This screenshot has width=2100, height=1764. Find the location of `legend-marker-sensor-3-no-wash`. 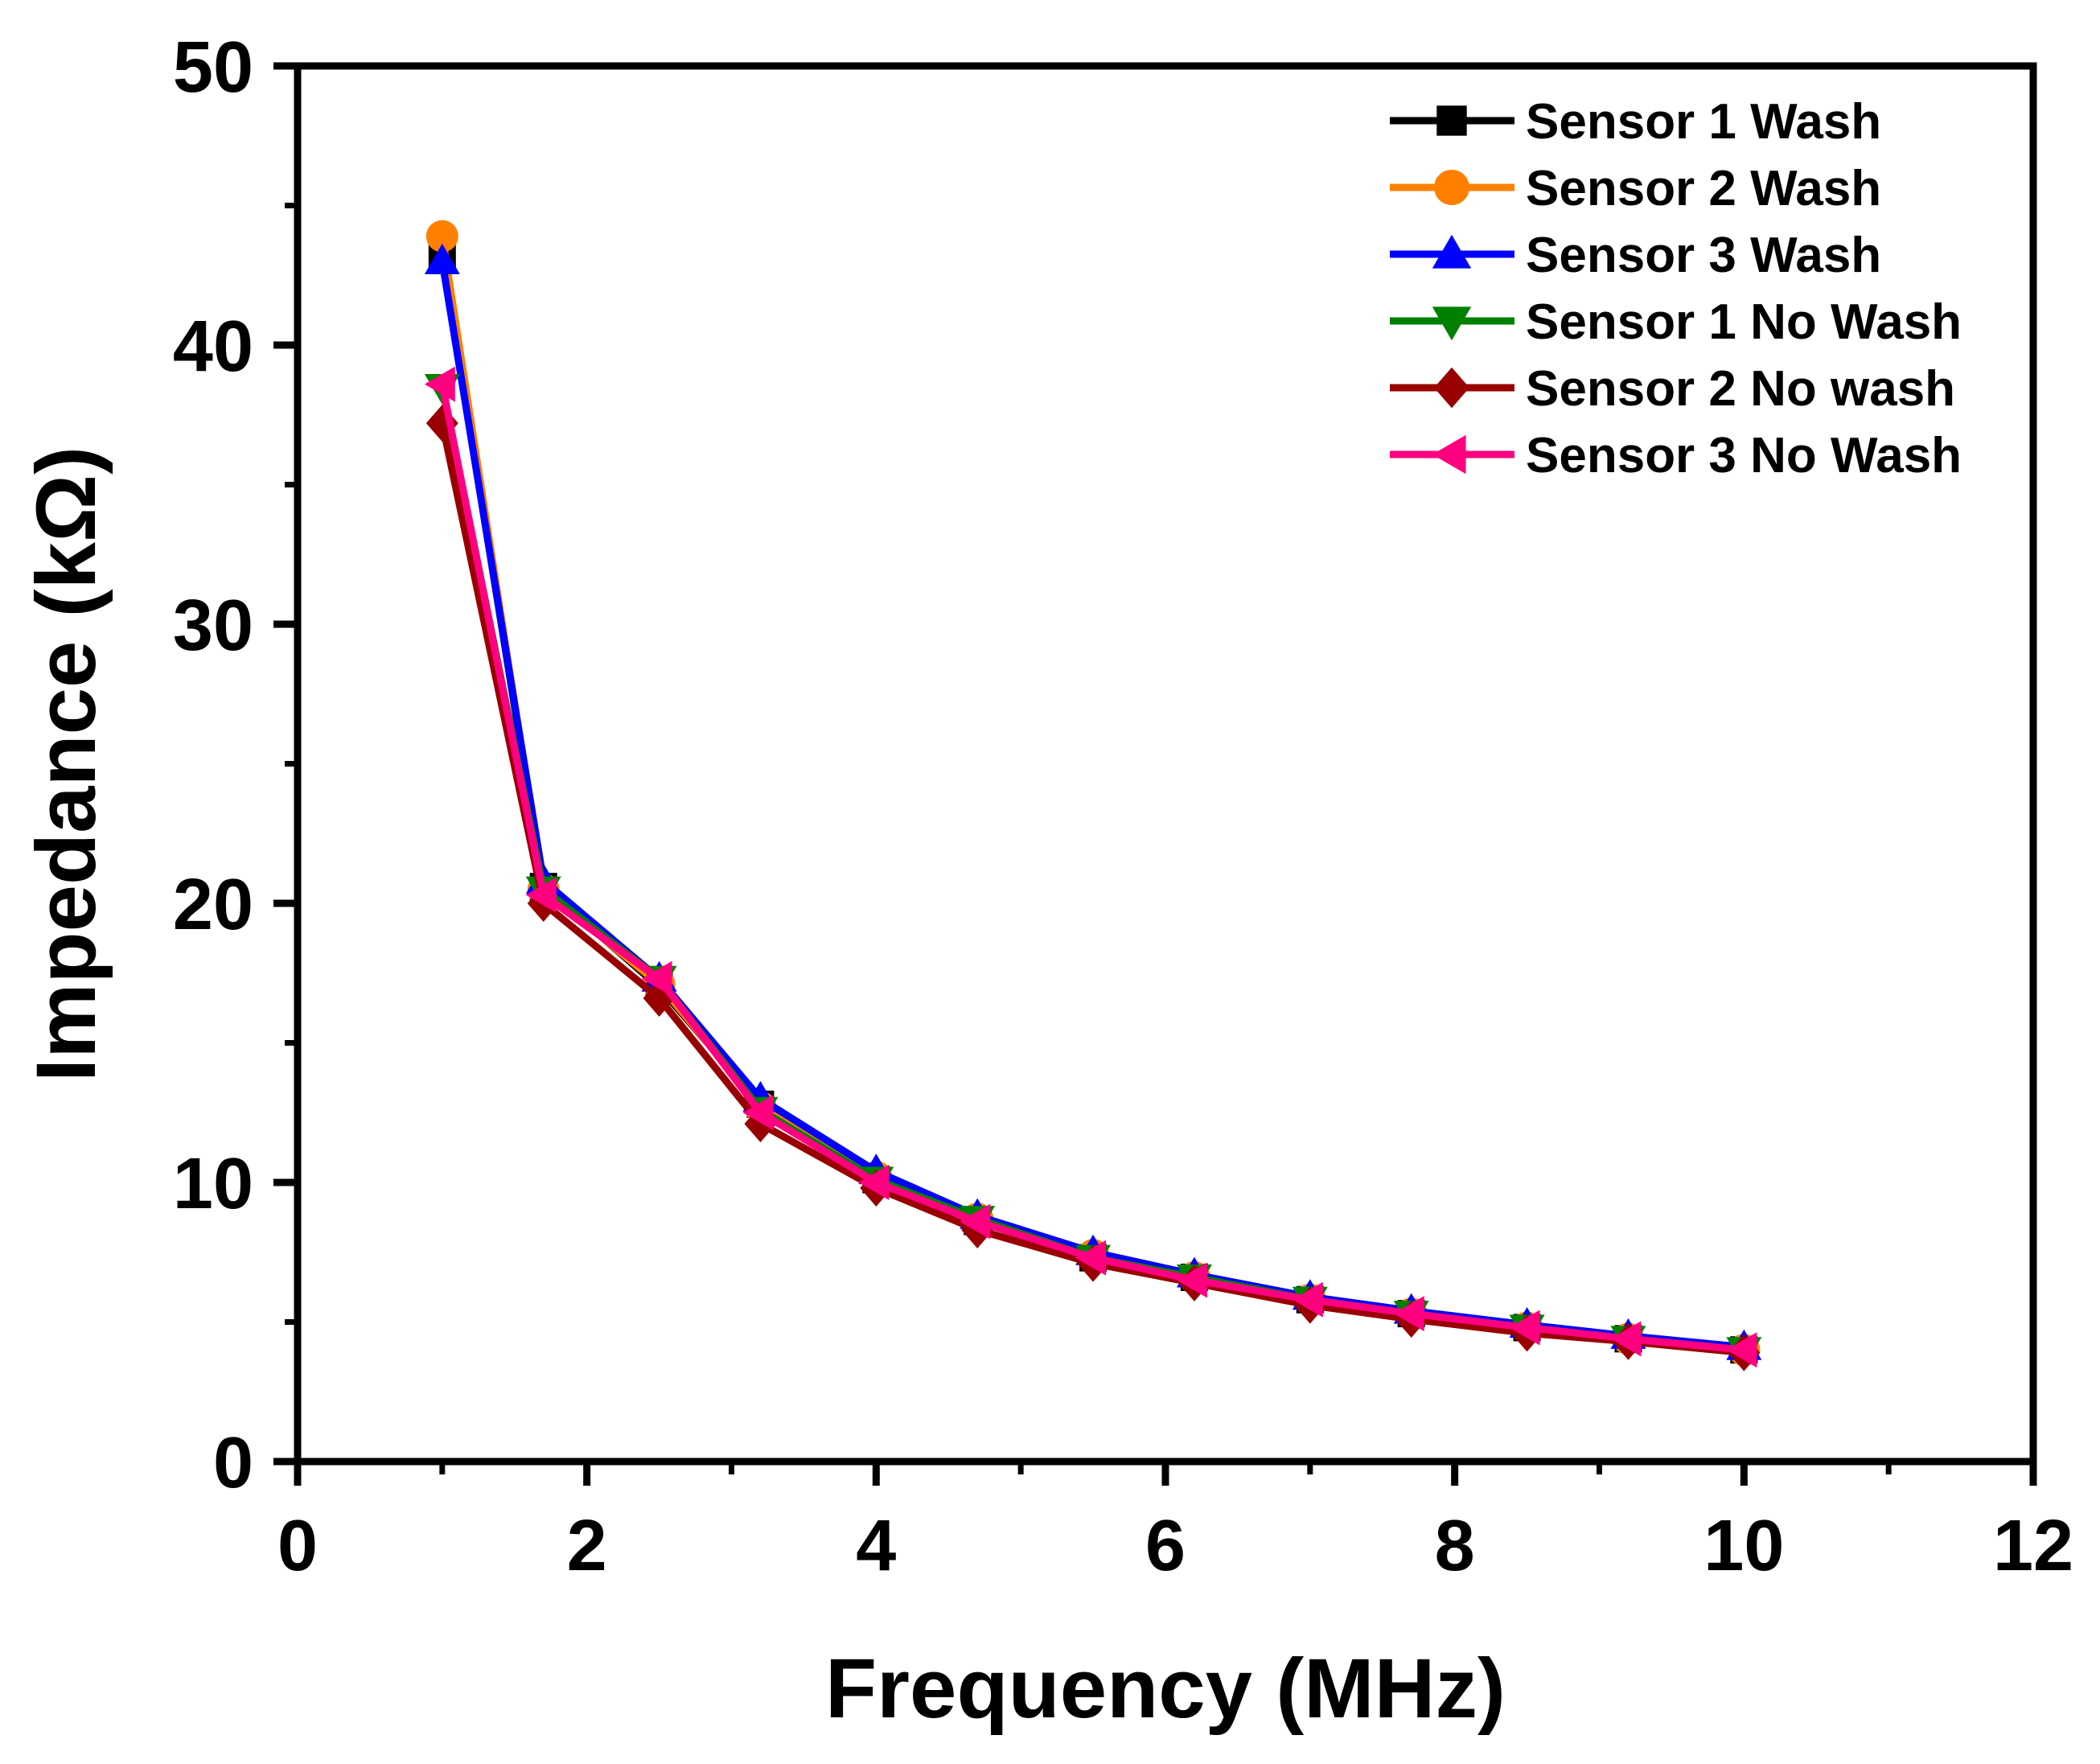

legend-marker-sensor-3-no-wash is located at coordinates (1449, 455).